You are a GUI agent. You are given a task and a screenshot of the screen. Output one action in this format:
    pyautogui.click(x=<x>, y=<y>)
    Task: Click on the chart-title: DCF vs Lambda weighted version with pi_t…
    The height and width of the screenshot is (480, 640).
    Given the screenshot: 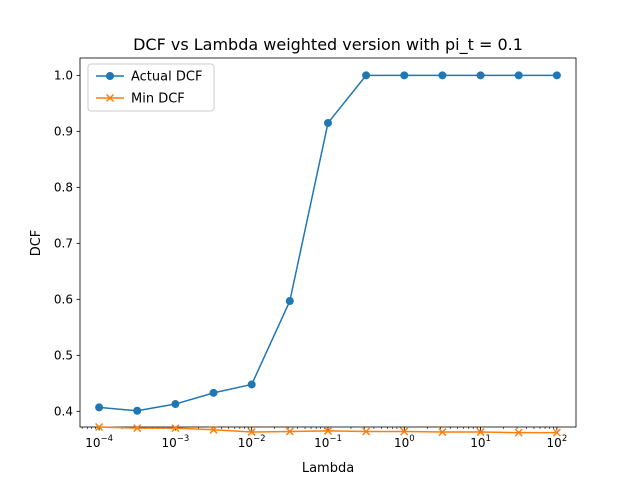 What is the action you would take?
    pyautogui.click(x=328, y=45)
    